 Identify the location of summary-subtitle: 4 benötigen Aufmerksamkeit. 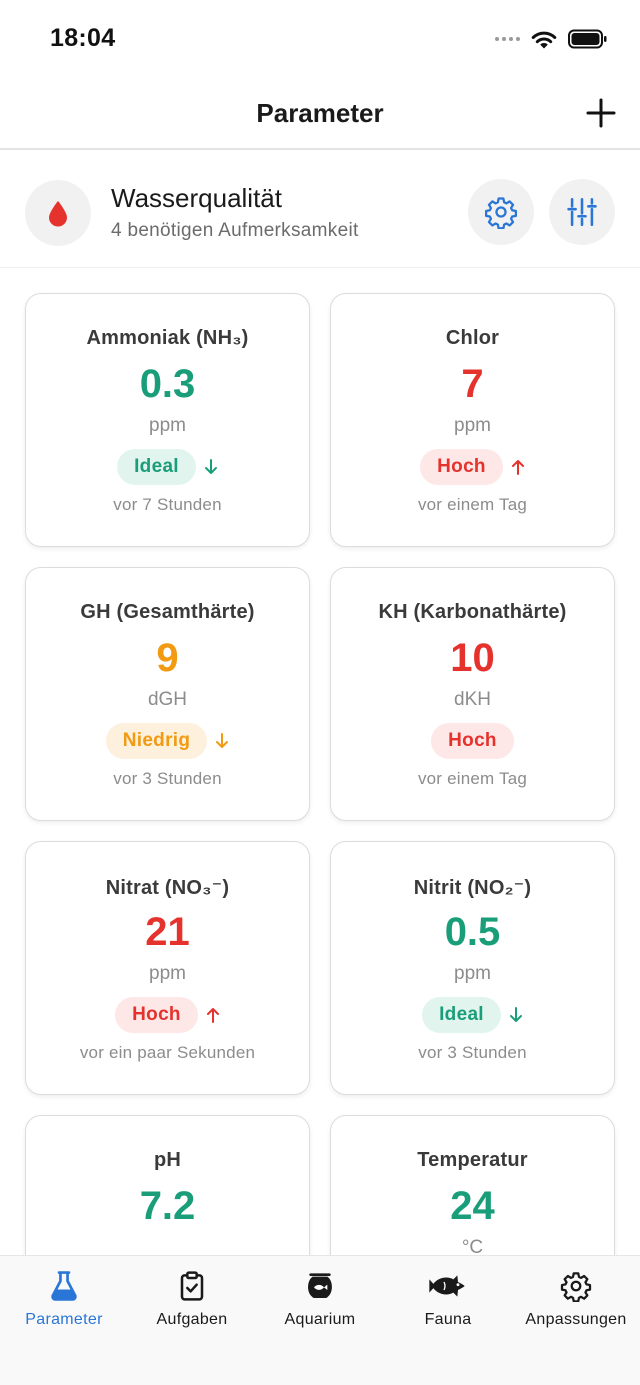
(235, 230).